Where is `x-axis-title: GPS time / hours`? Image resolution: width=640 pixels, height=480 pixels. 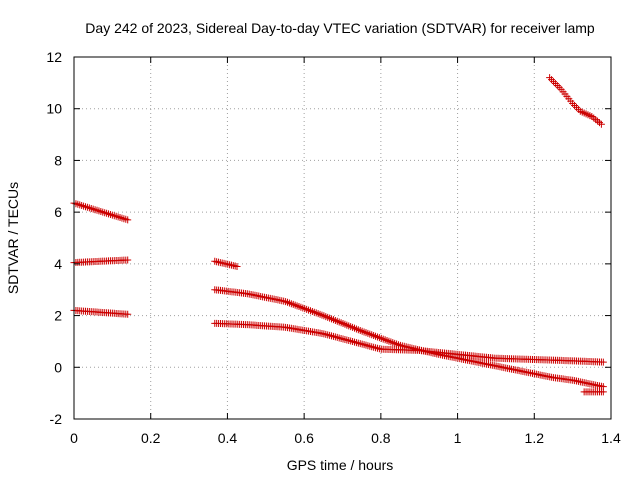
x-axis-title: GPS time / hours is located at coordinates (340, 465).